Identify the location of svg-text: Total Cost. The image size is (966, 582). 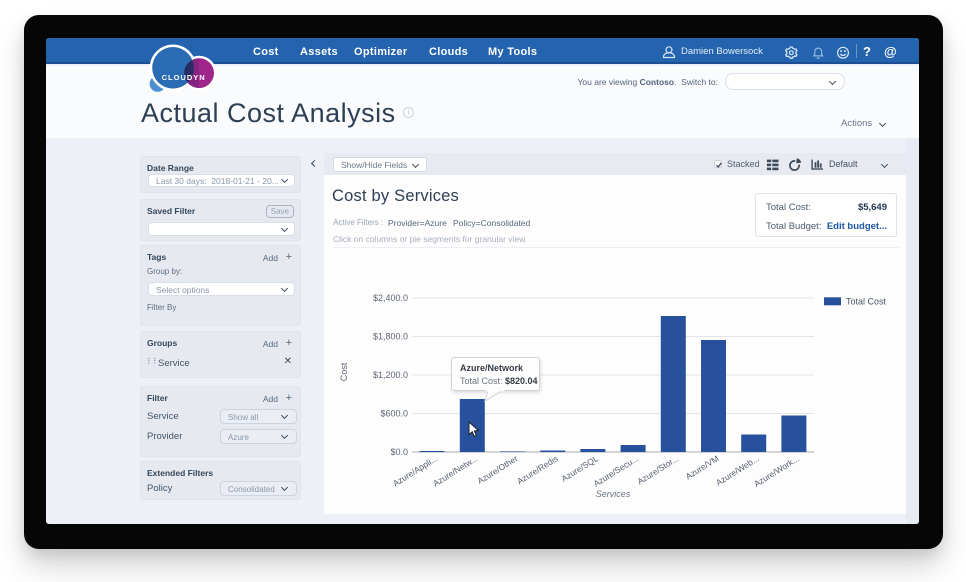
(866, 302).